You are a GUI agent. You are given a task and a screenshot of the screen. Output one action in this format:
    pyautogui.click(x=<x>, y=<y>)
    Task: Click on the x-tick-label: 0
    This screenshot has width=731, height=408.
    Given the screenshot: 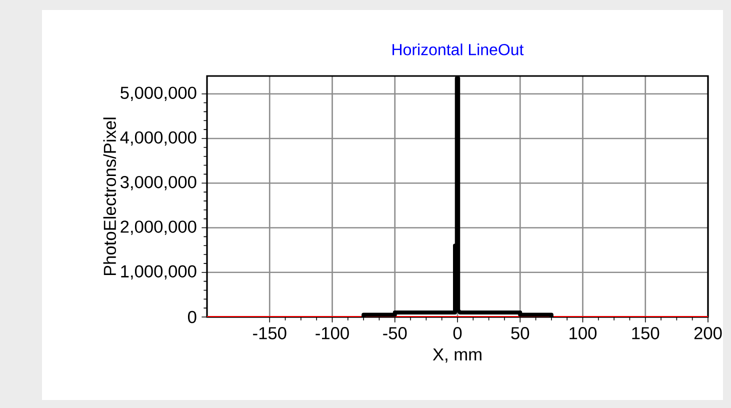 What is the action you would take?
    pyautogui.click(x=457, y=333)
    